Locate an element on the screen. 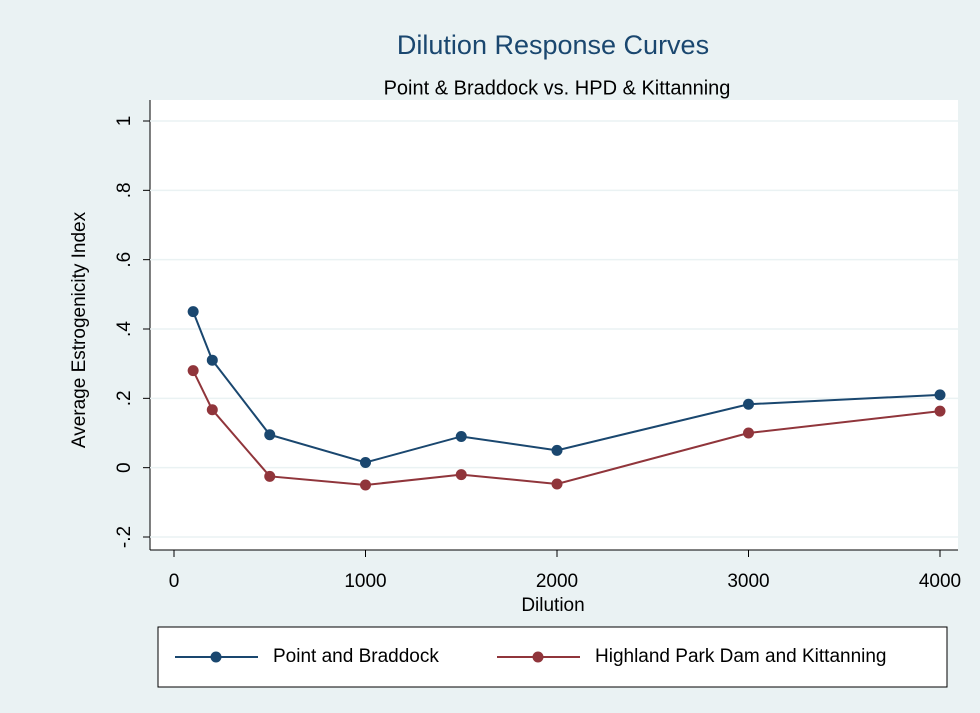  y-tick-label: 0 is located at coordinates (124, 467).